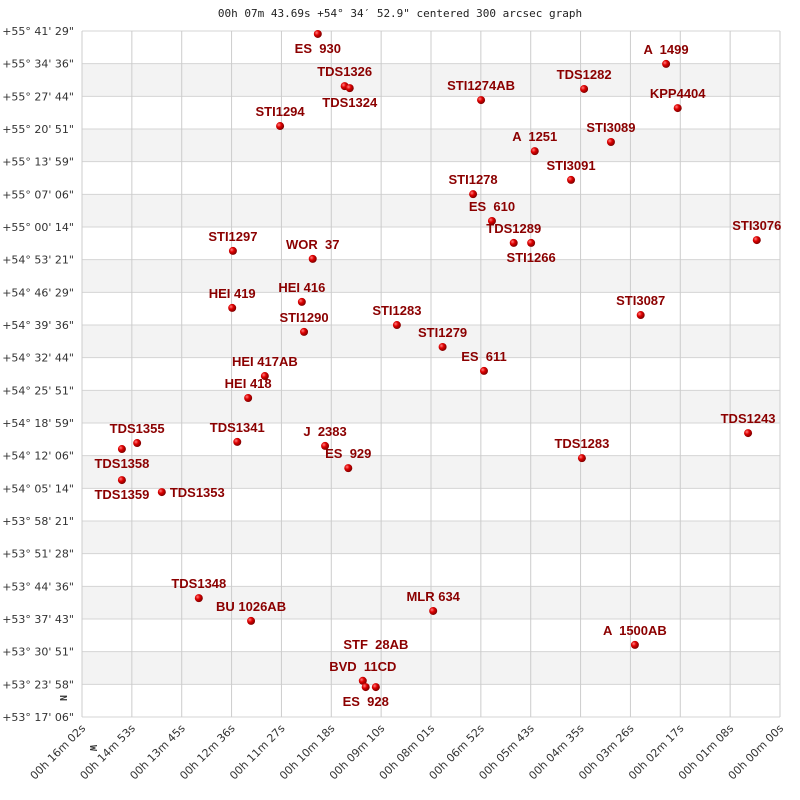  What do you see at coordinates (312, 244) in the screenshot?
I see `star-label: WOR 37` at bounding box center [312, 244].